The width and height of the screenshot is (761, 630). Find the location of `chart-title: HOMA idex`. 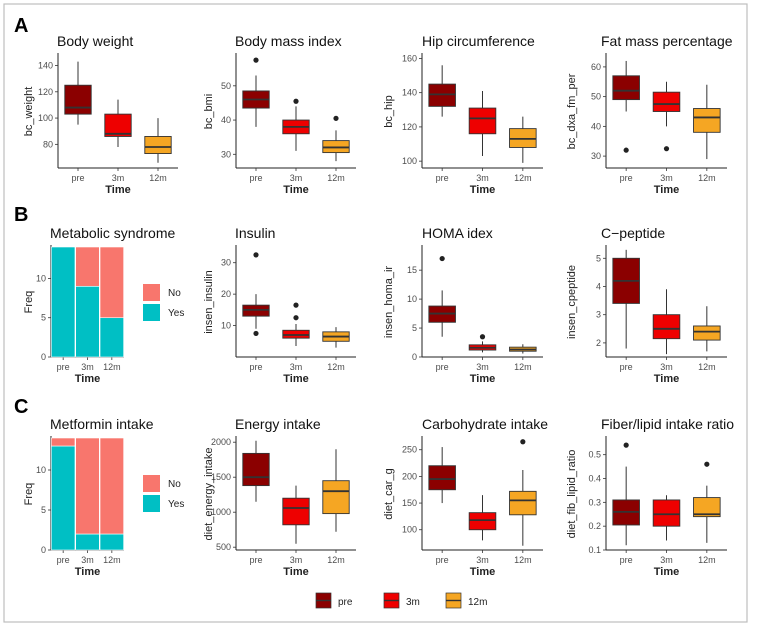

chart-title: HOMA idex is located at coordinates (457, 233).